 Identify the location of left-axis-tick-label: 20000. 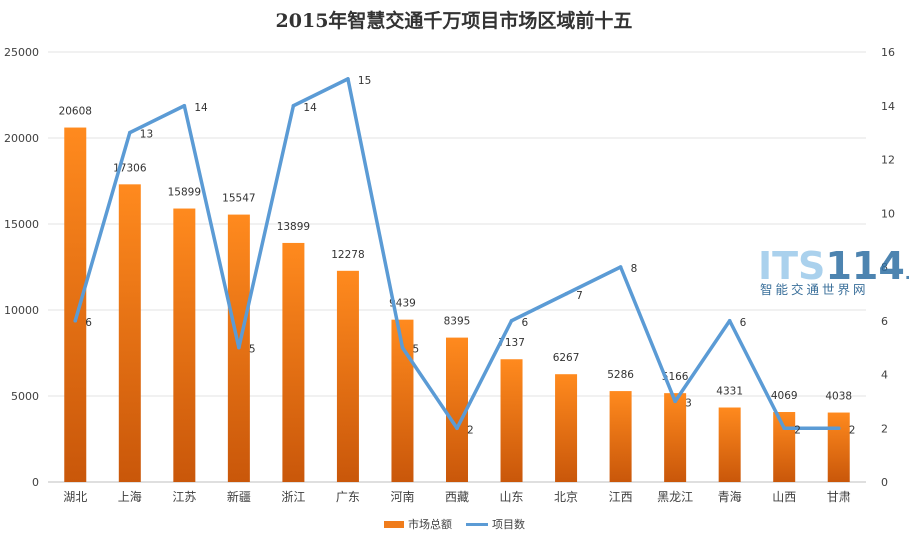
(21, 138).